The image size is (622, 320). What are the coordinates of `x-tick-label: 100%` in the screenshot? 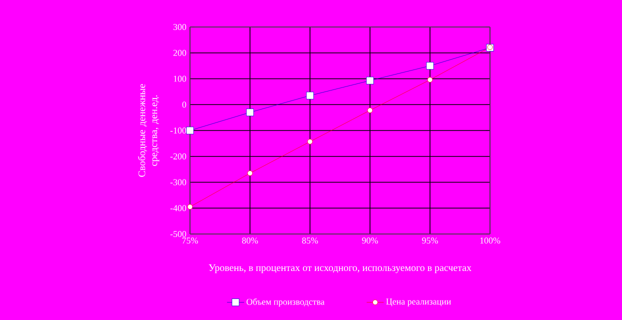 It's located at (490, 241).